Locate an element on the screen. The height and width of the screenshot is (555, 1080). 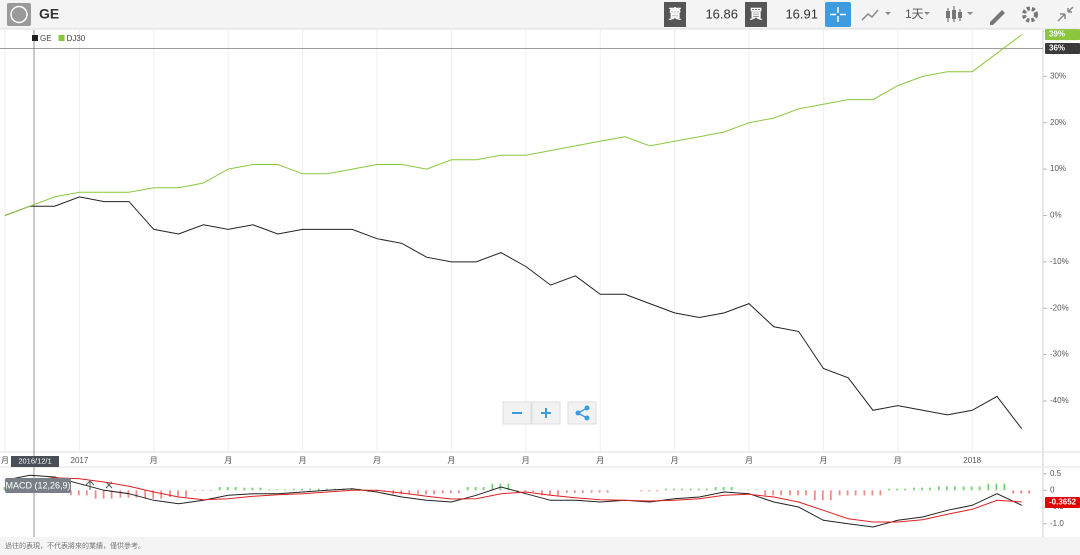
sell-button is located at coordinates (675, 14).